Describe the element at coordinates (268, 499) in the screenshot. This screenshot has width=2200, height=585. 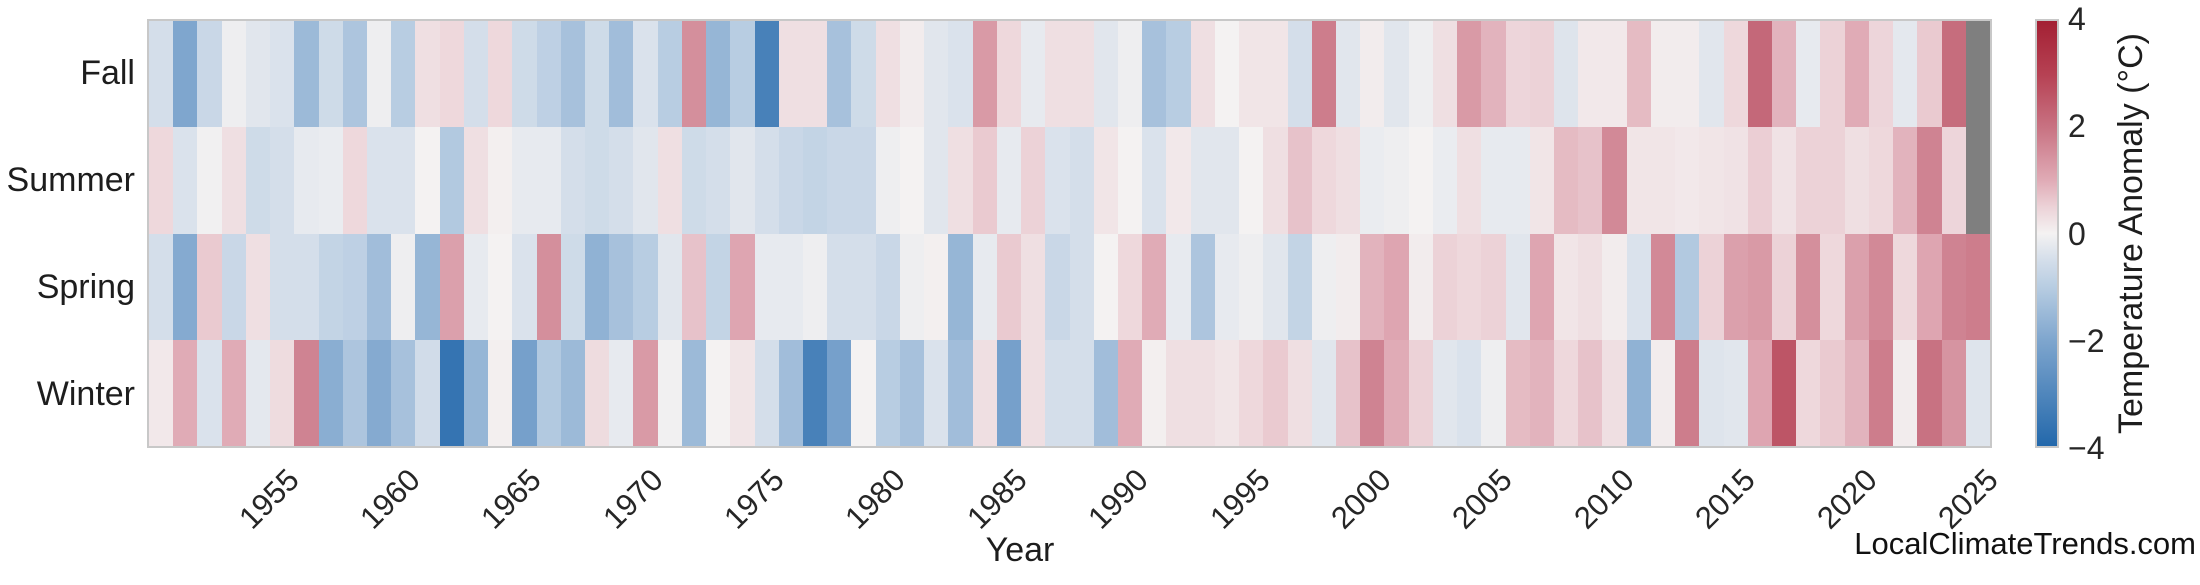
I see `xtick-label: 1955` at that location.